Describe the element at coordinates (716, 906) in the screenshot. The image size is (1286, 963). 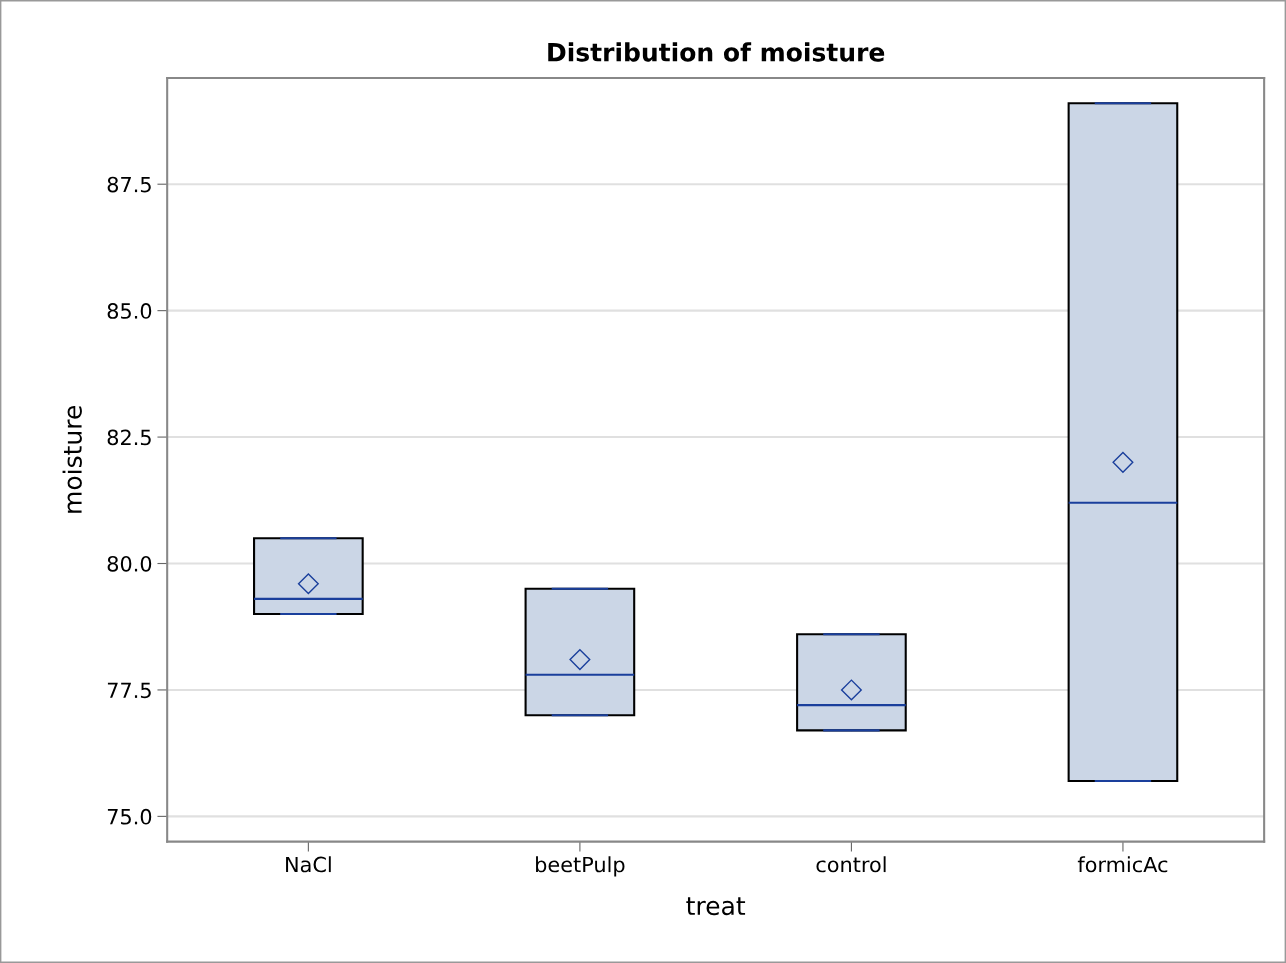
I see `x-axis-title: treat` at that location.